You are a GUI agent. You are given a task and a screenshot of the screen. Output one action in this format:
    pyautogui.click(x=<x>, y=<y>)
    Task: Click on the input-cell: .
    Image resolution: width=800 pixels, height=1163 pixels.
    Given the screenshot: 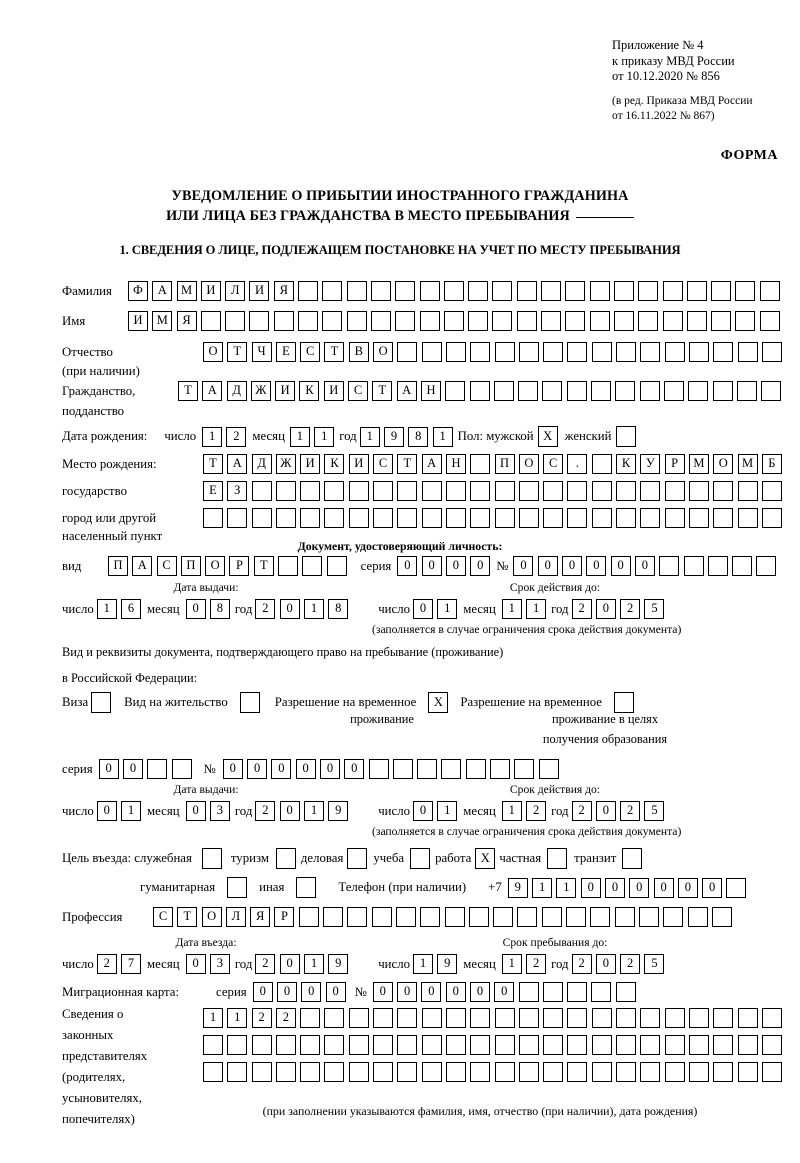 What is the action you would take?
    pyautogui.click(x=577, y=464)
    